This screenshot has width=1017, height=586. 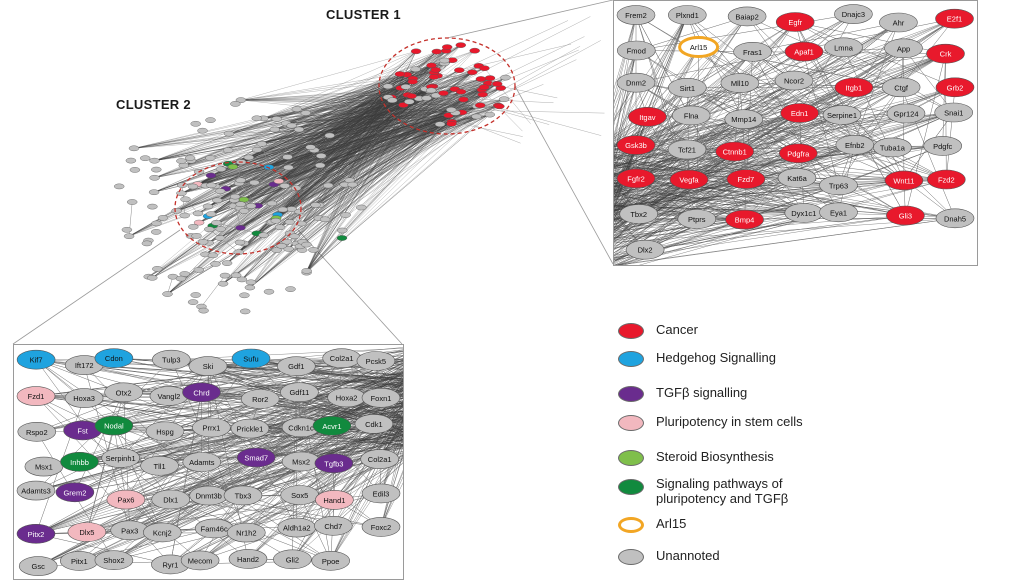 I want to click on gene-node: Ctnnb1, so click(x=734, y=151).